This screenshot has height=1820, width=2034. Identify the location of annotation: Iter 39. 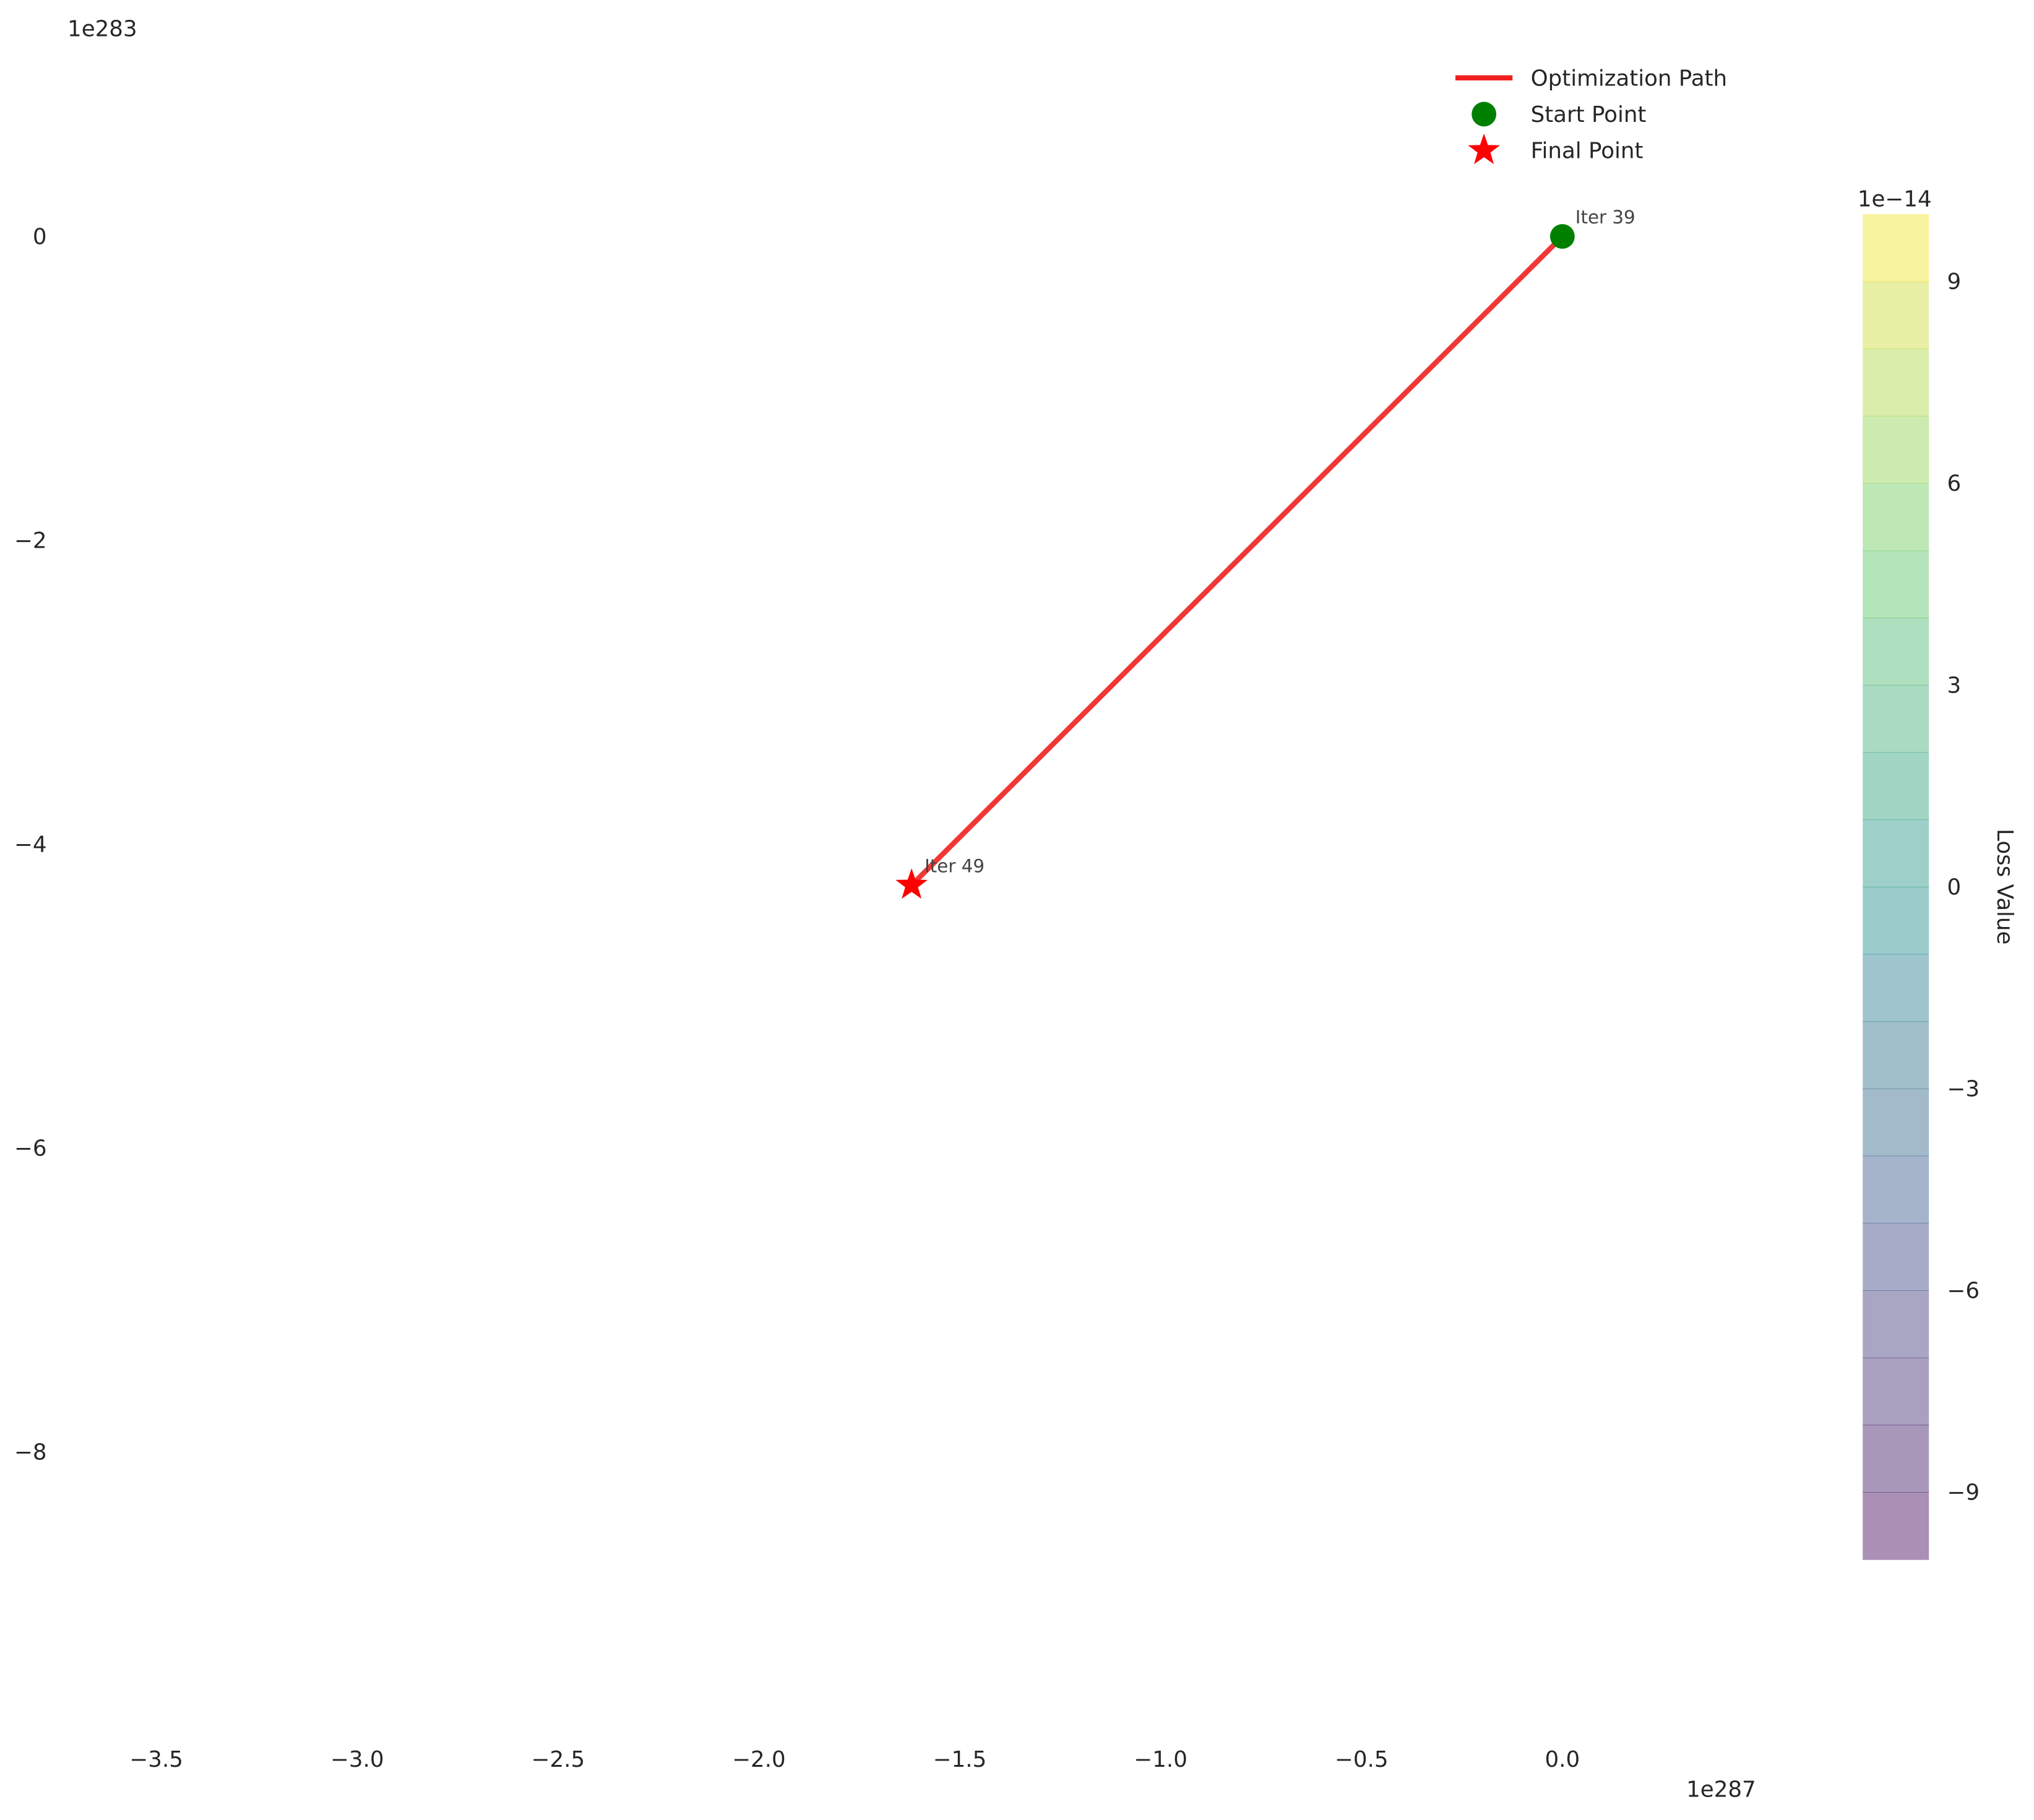
(1605, 217).